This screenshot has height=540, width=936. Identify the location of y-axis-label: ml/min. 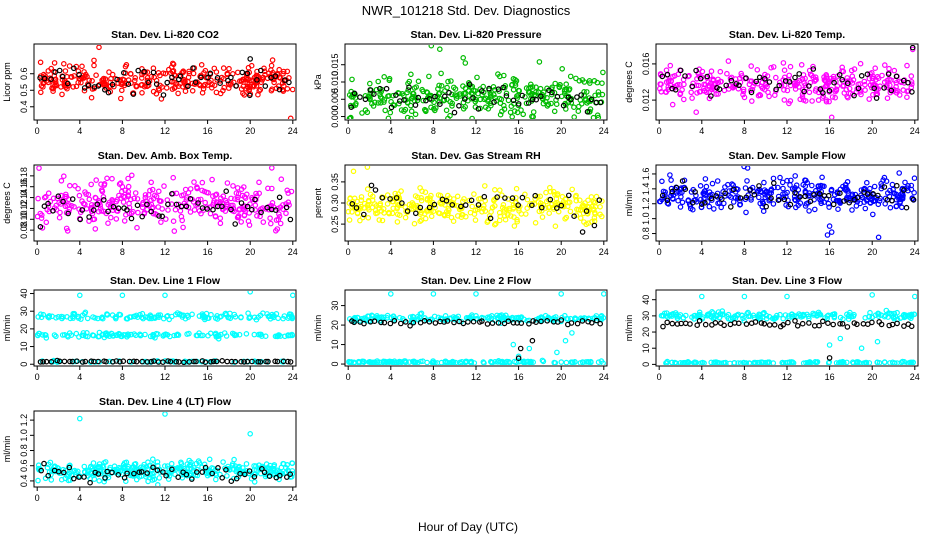
(7, 449).